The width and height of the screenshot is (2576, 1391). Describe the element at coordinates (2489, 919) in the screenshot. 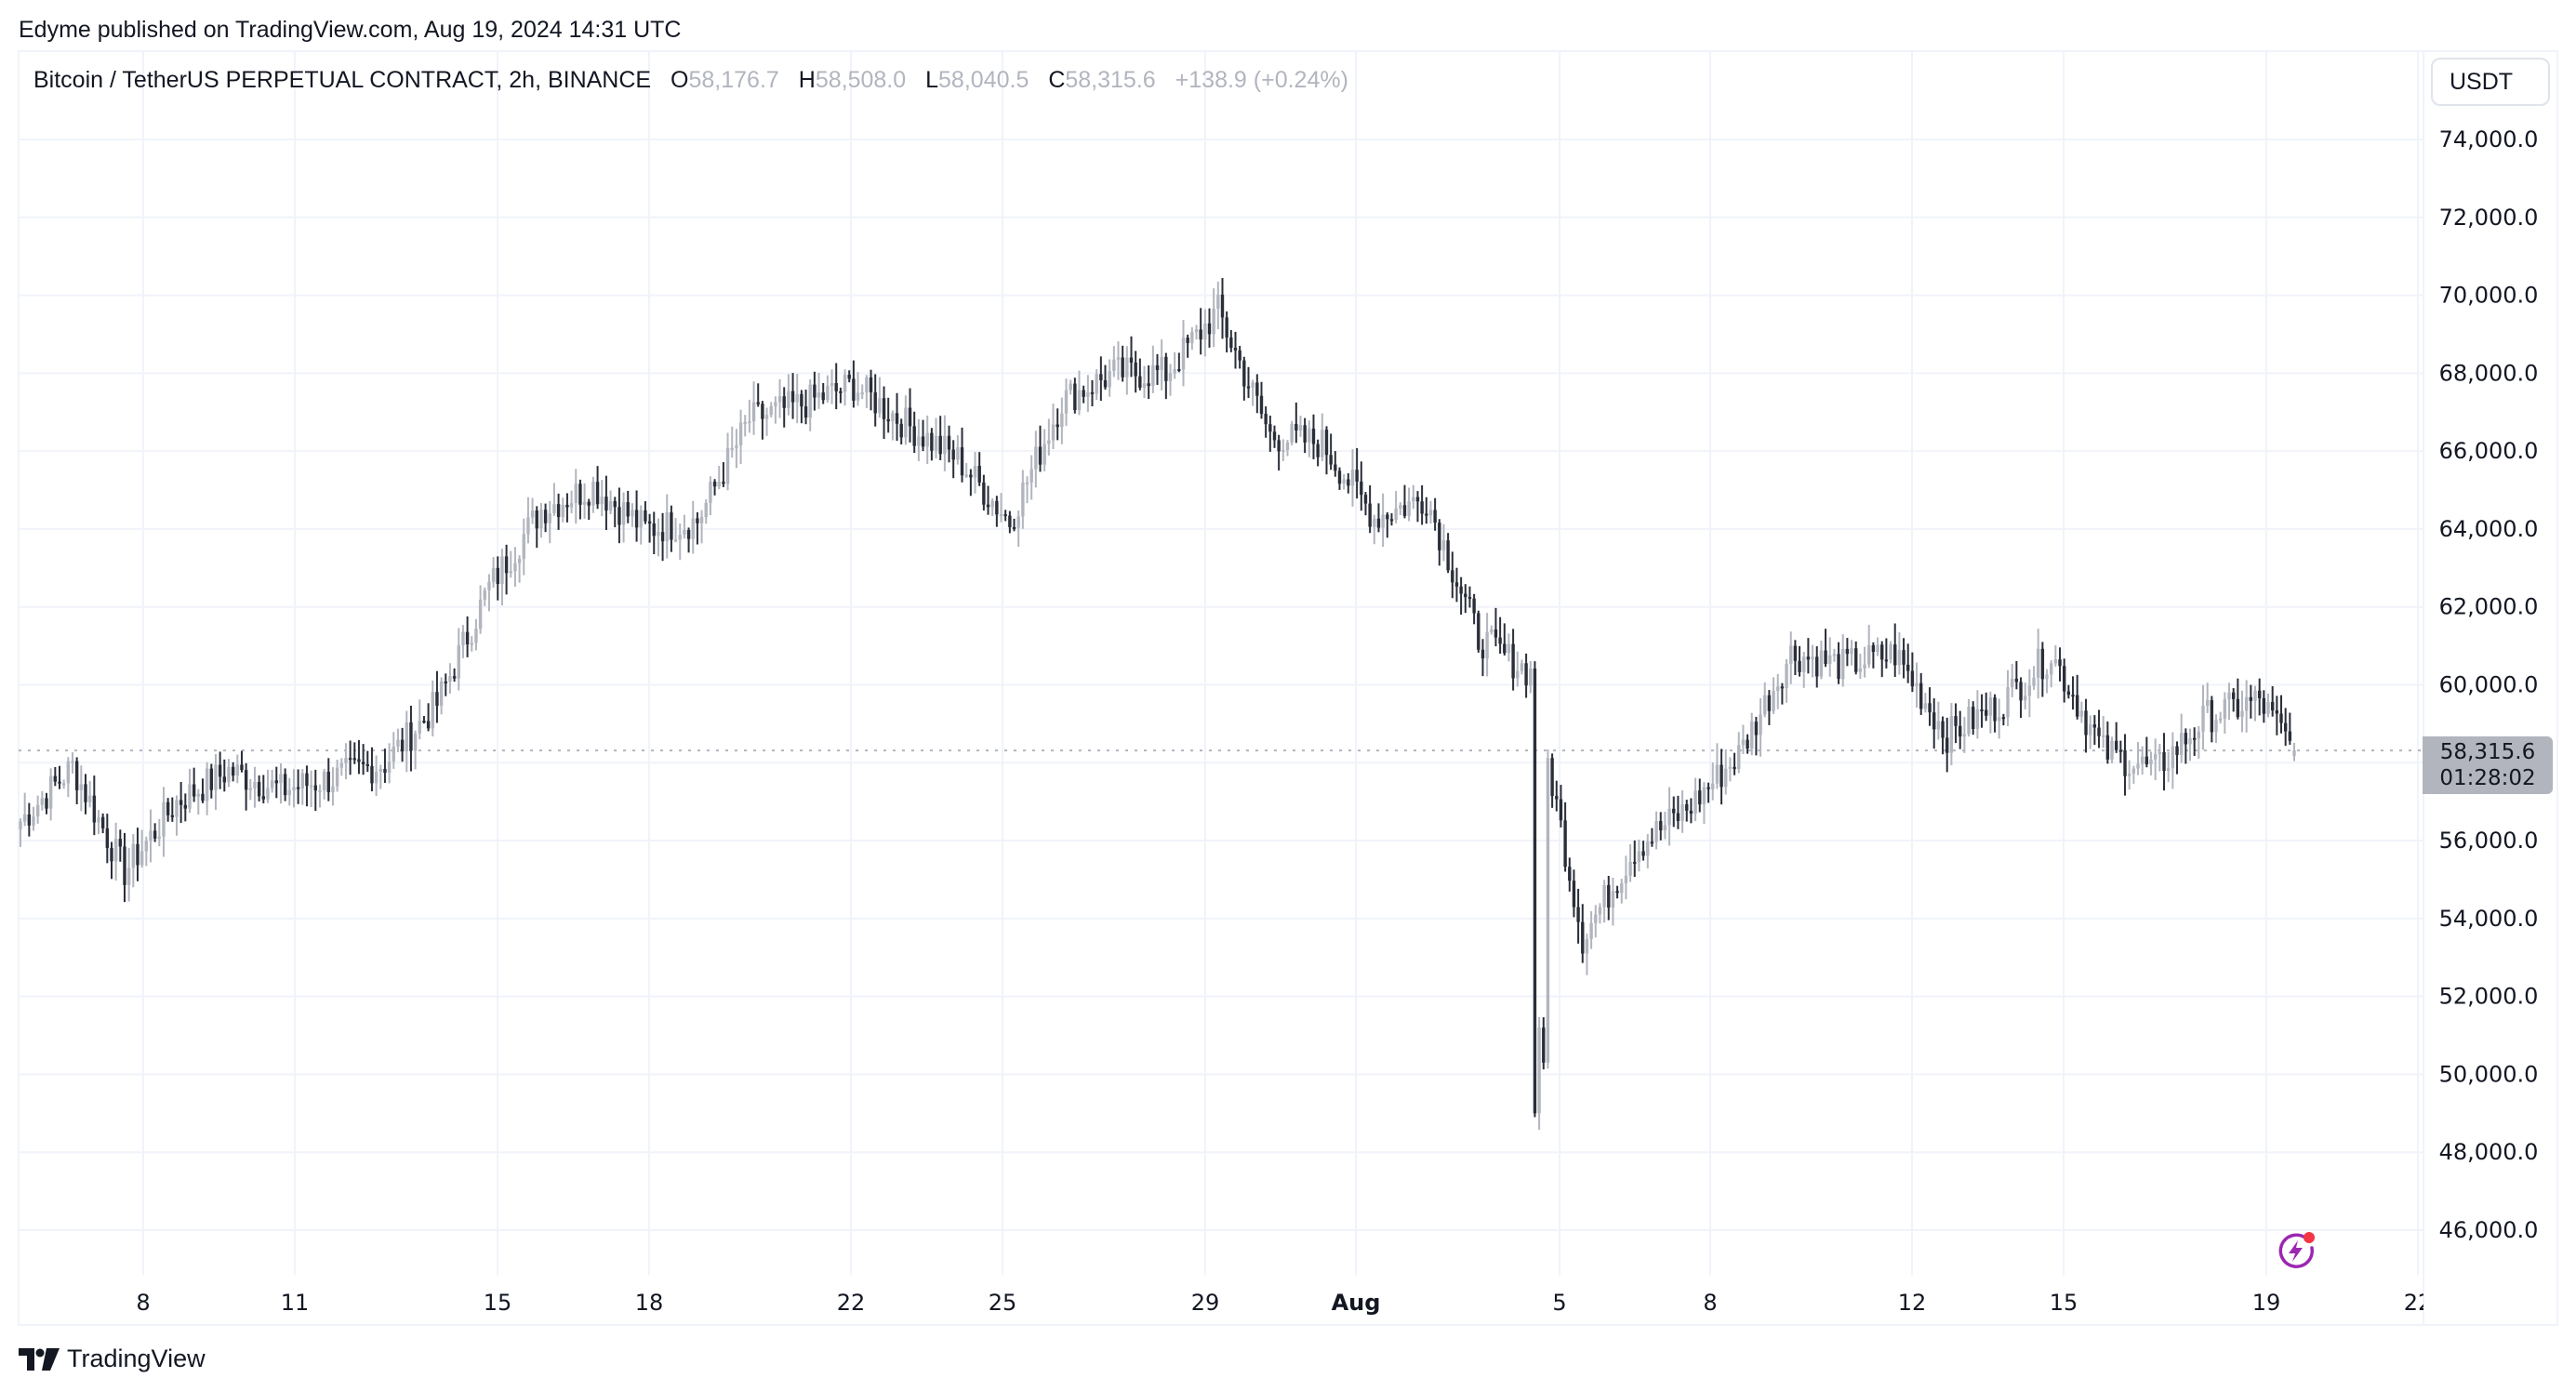

I see `price-tick-label: 54,000.0` at that location.